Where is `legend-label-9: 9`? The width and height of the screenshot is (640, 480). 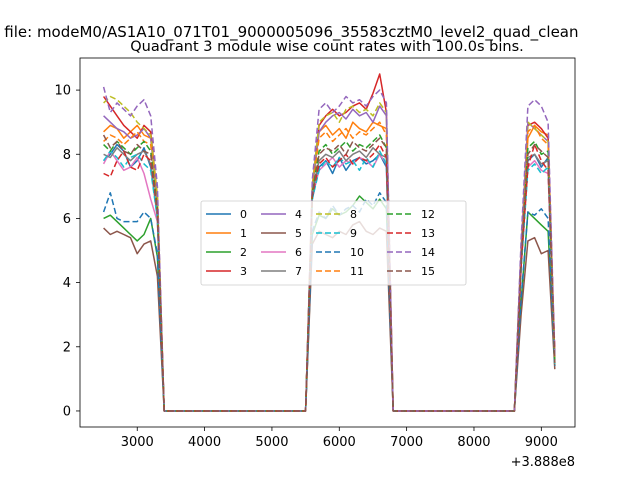 legend-label-9: 9 is located at coordinates (353, 233).